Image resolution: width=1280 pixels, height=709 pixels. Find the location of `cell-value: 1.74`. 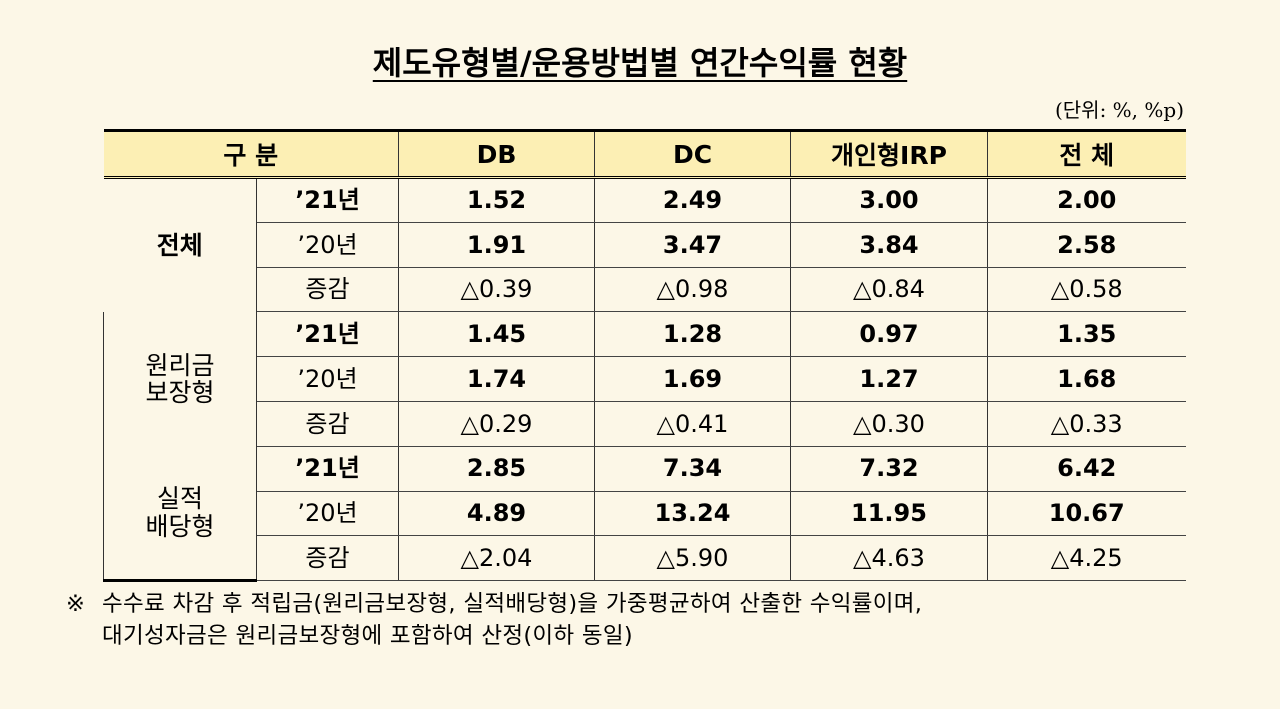

cell-value: 1.74 is located at coordinates (496, 379).